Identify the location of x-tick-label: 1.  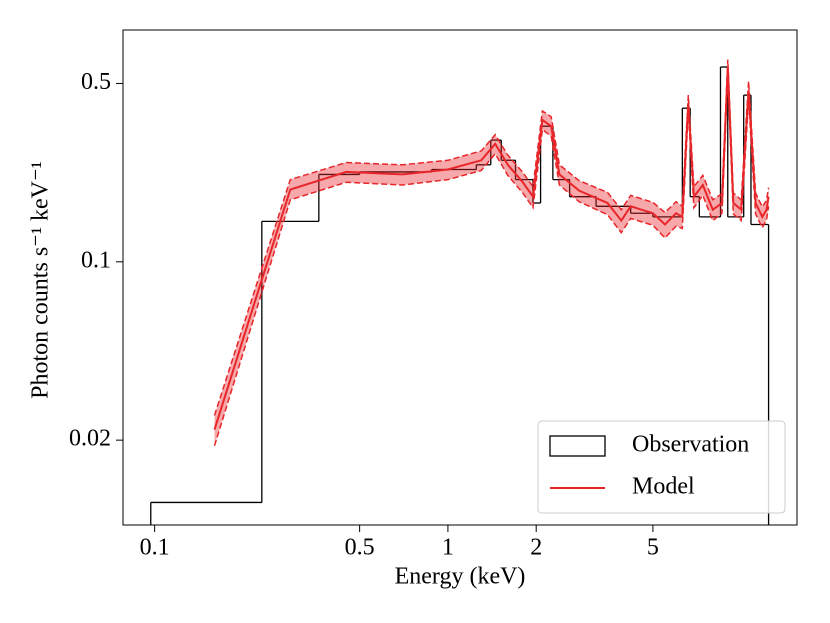
(448, 548).